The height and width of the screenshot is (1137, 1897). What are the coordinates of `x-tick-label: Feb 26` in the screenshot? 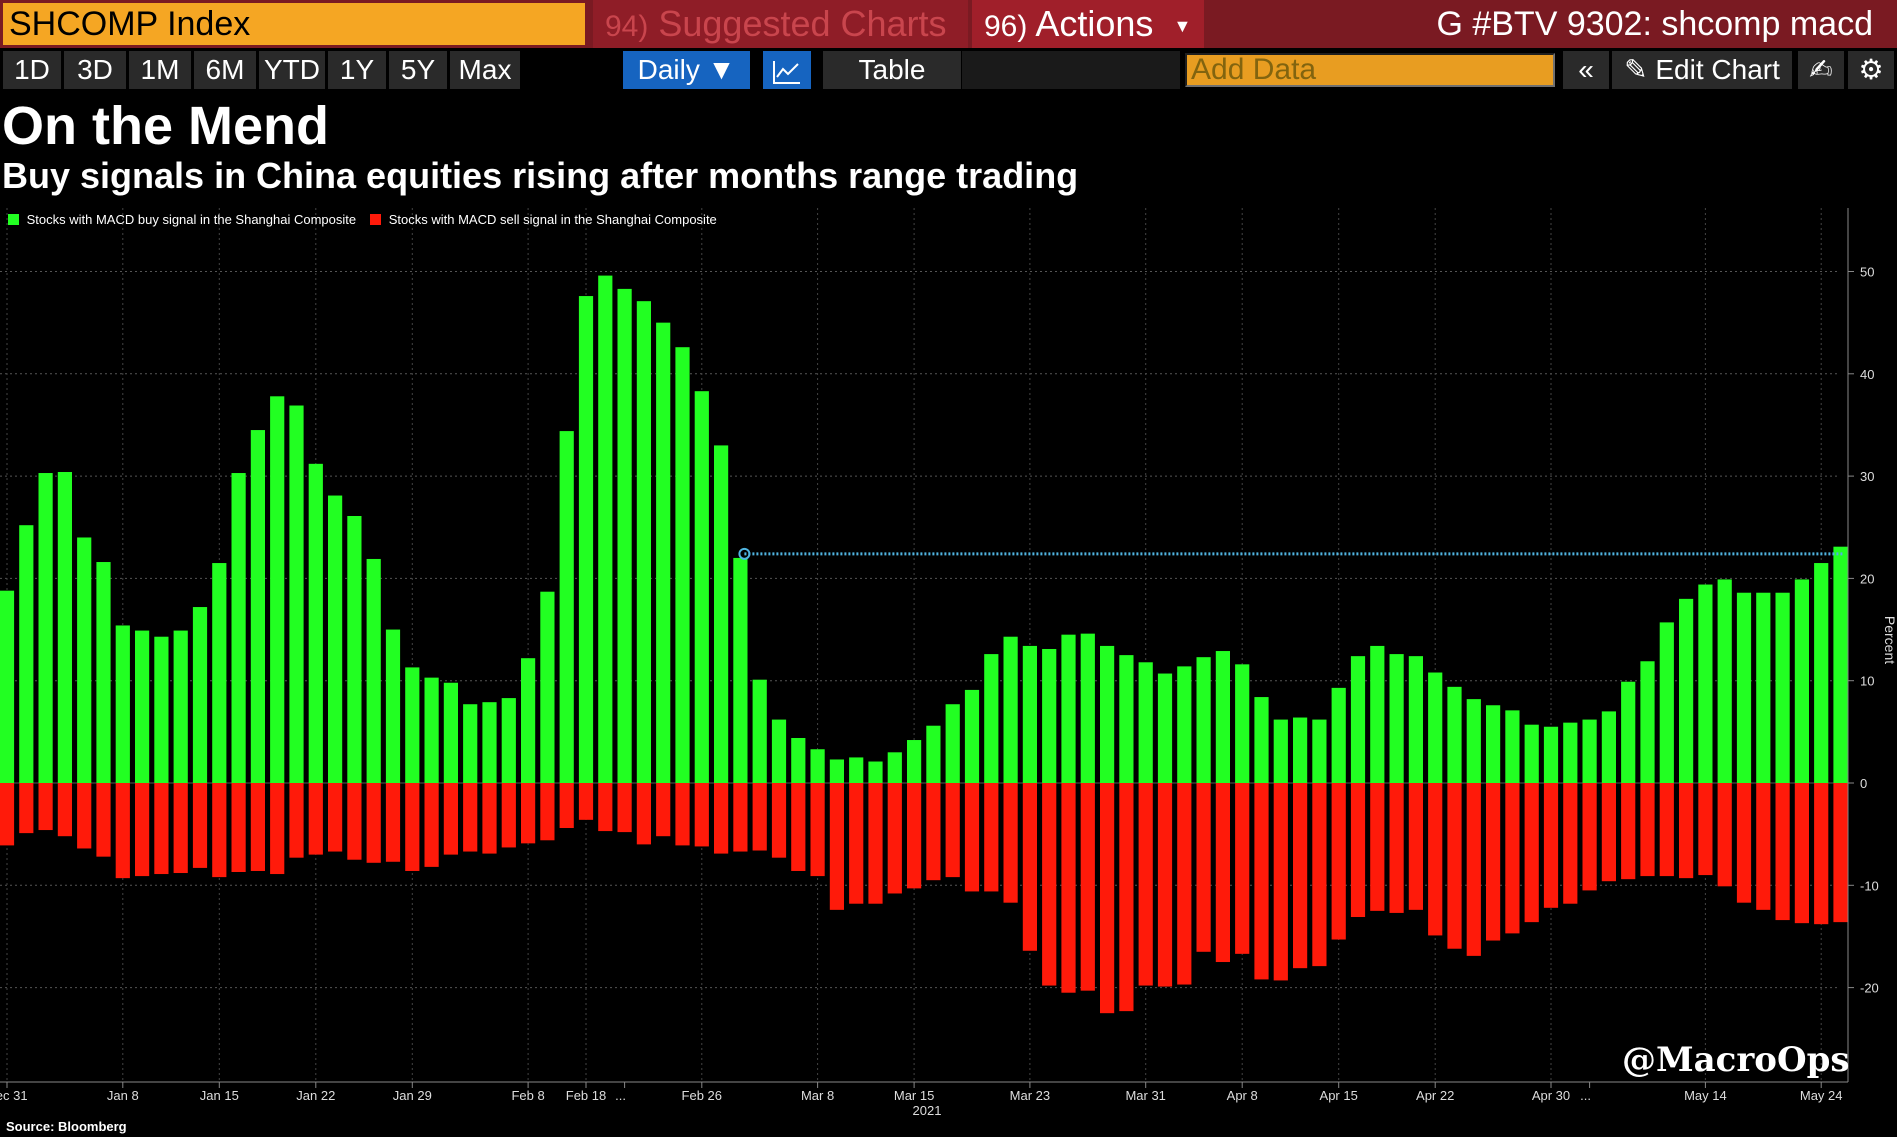 It's located at (702, 1095).